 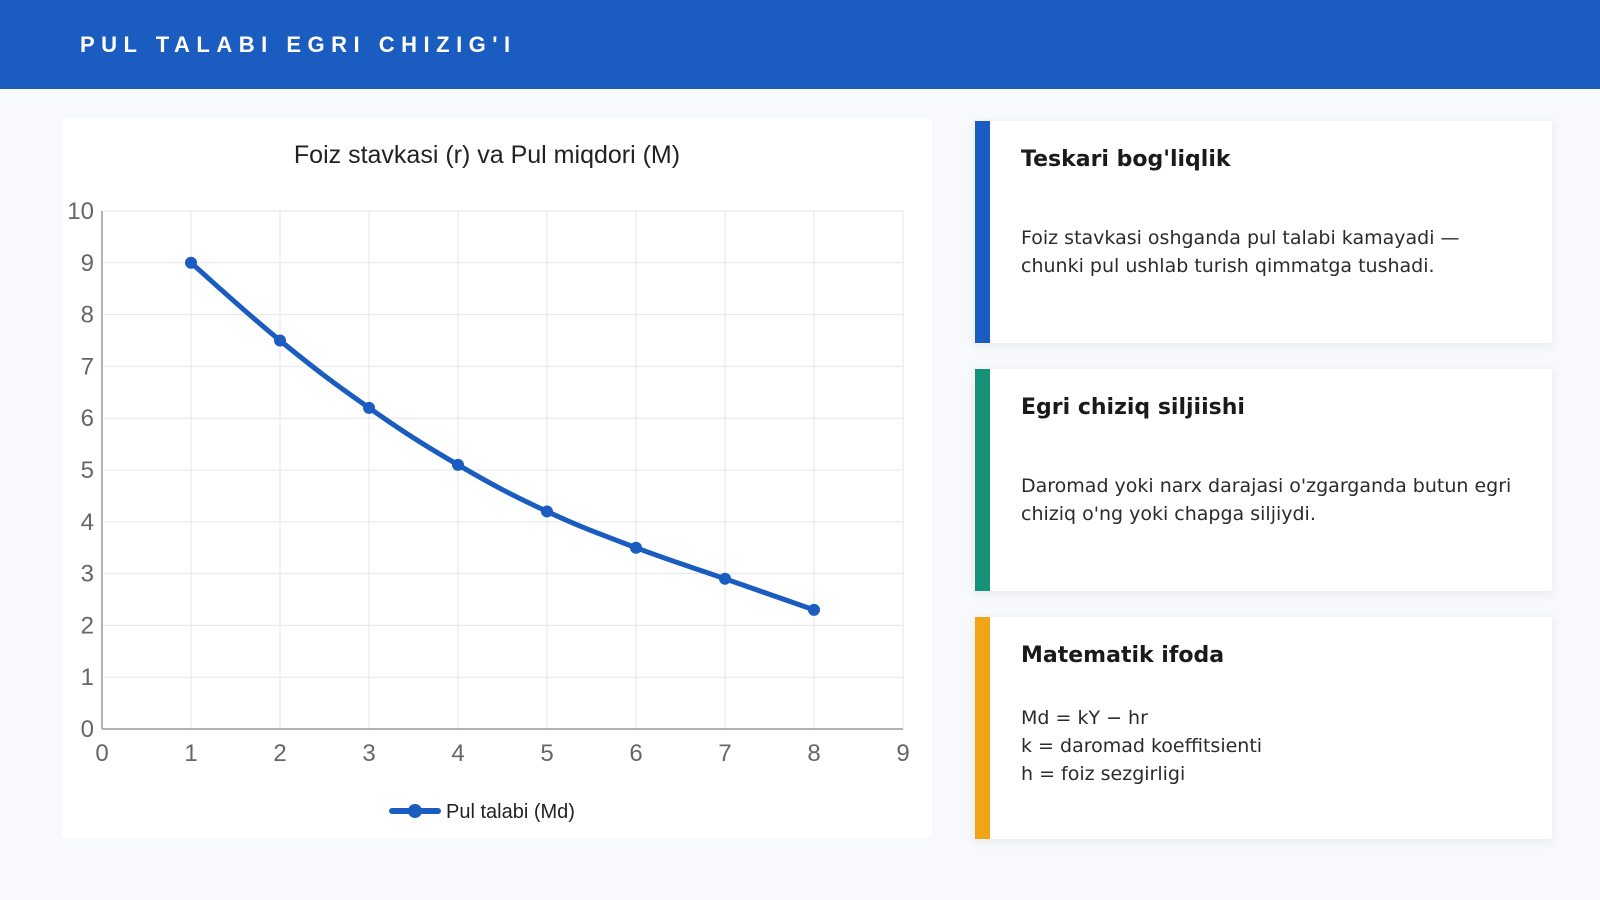 I want to click on x-tick-label: 6, so click(x=635, y=753).